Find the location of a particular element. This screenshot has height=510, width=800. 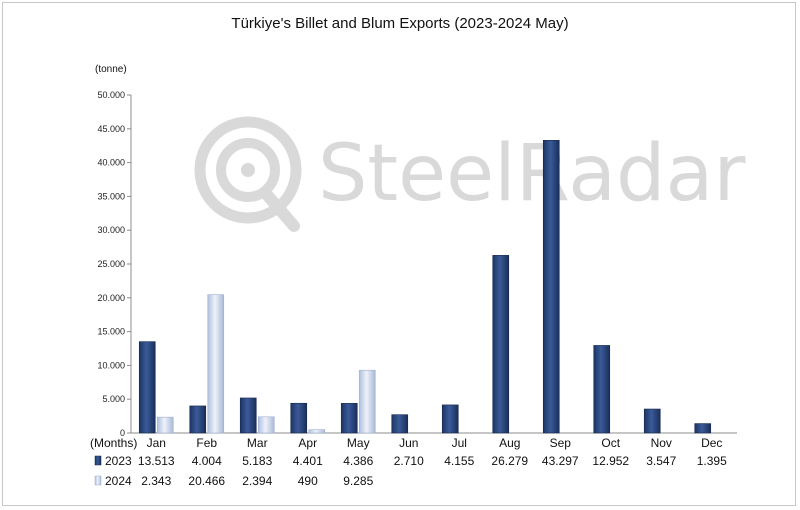

x-category-label: Nov is located at coordinates (661, 443).